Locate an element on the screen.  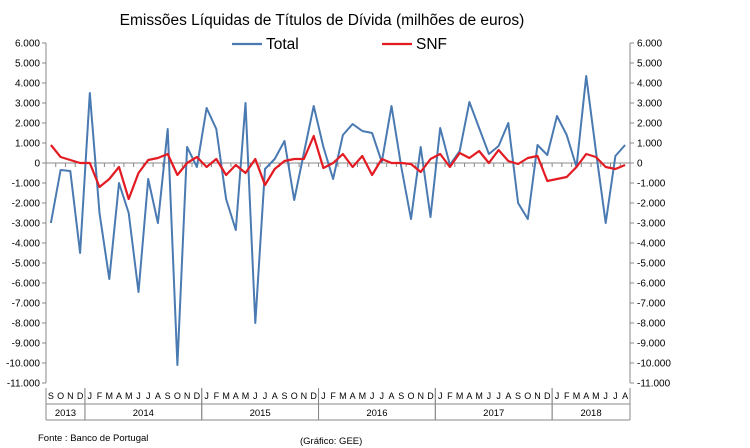
y-tick-label-left: 3.000 is located at coordinates (27, 104).